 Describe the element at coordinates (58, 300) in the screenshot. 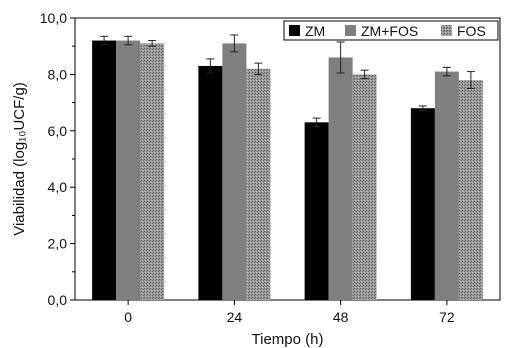

I see `y-tick-label: 0,0` at that location.